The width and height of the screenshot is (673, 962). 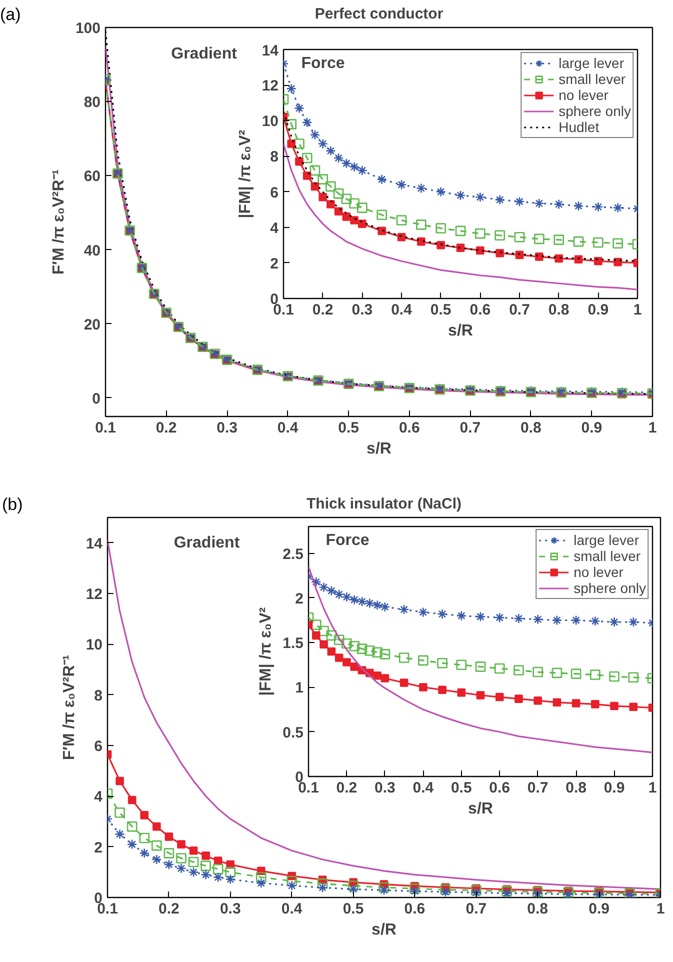 What do you see at coordinates (92, 325) in the screenshot?
I see `y-tick-label: 20` at bounding box center [92, 325].